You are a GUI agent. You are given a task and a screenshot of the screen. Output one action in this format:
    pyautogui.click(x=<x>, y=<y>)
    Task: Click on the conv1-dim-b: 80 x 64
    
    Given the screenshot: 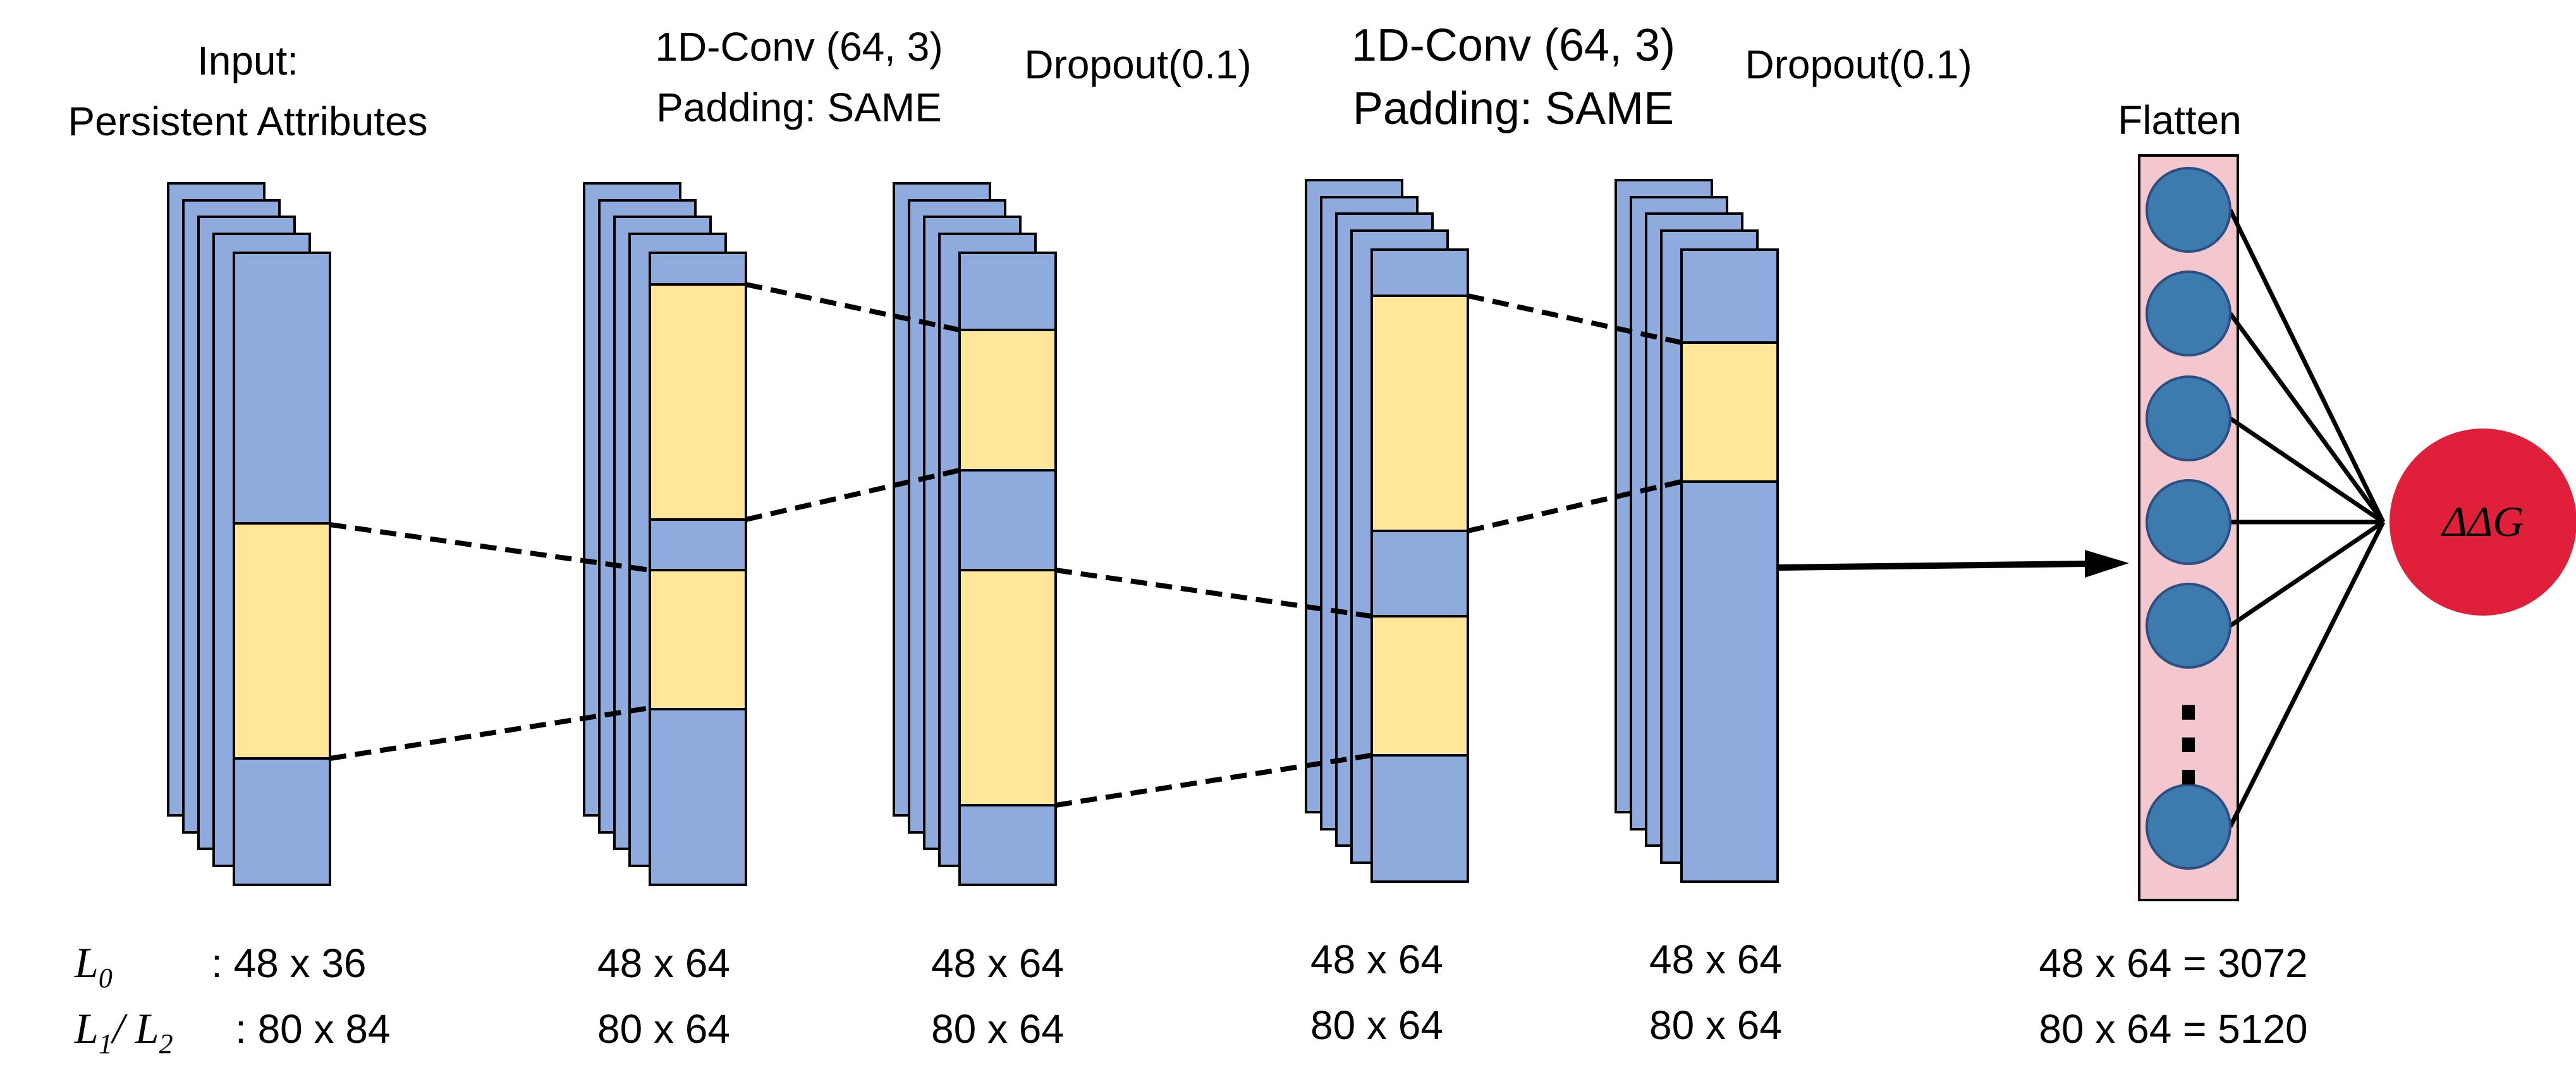 What is the action you would take?
    pyautogui.click(x=663, y=1029)
    